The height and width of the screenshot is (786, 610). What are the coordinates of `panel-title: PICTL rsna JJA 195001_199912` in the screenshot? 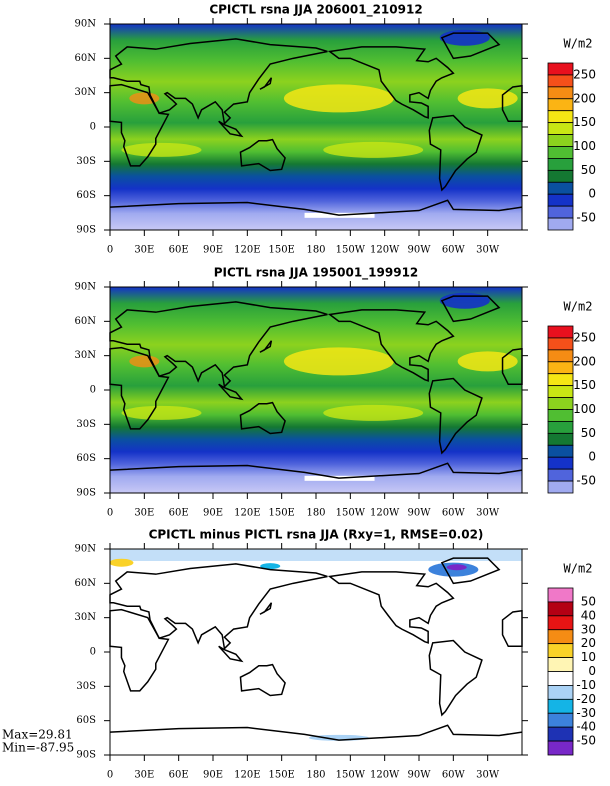 It's located at (316, 273).